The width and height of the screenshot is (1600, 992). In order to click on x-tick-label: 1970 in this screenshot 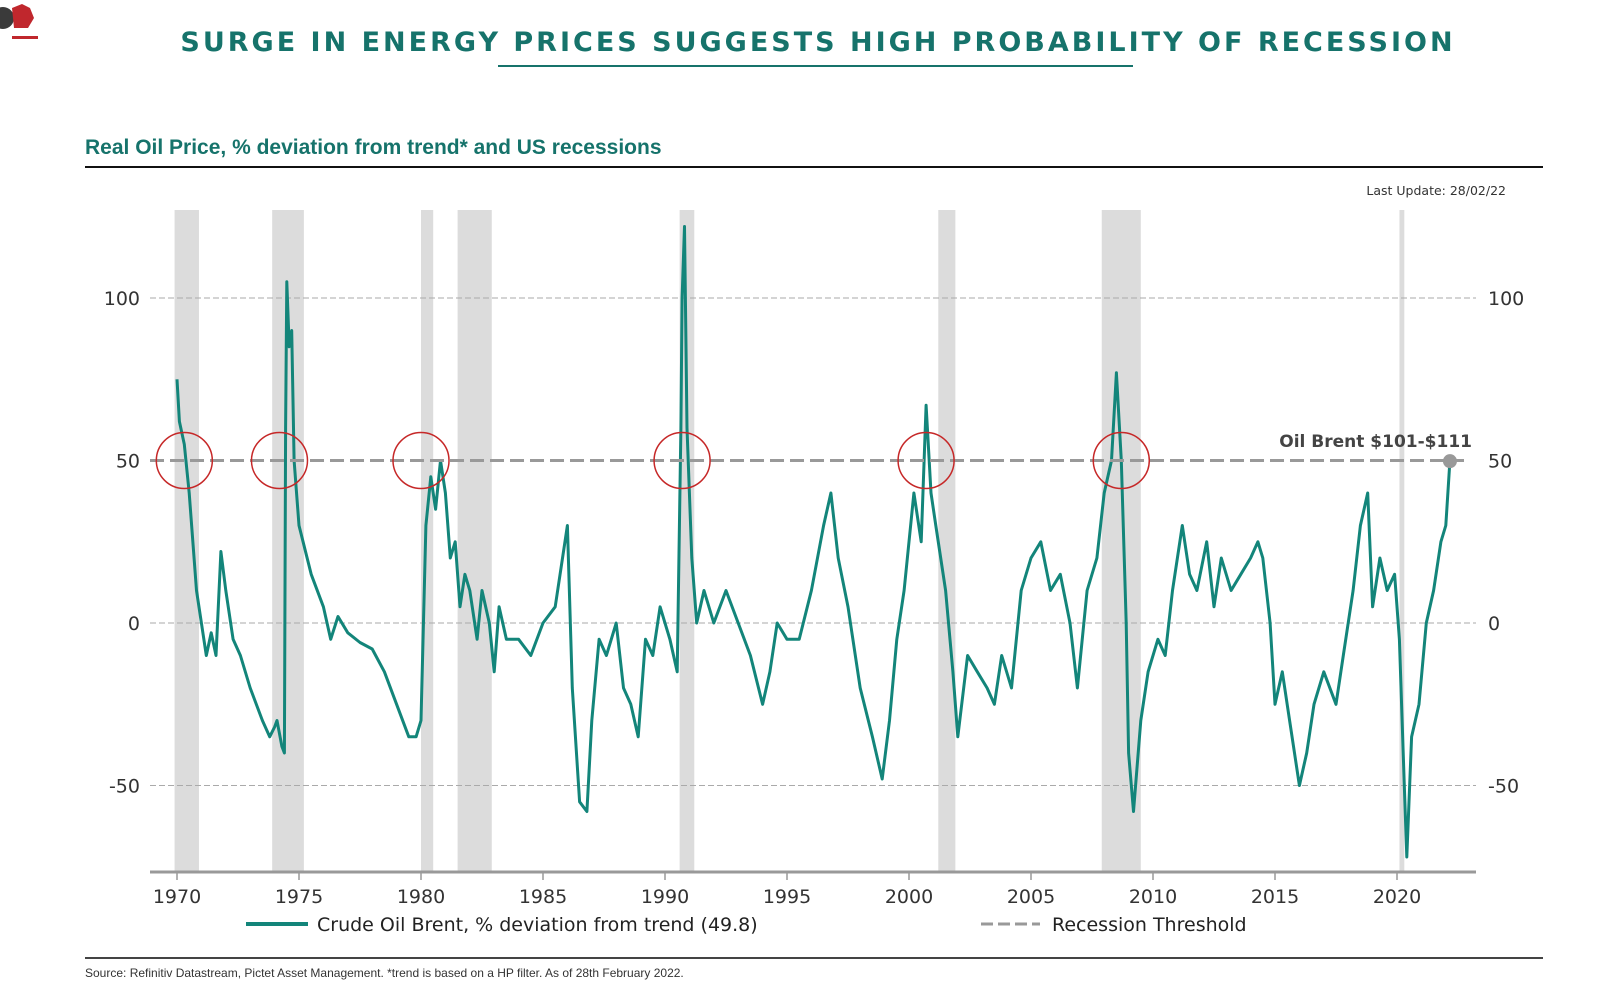, I will do `click(177, 897)`.